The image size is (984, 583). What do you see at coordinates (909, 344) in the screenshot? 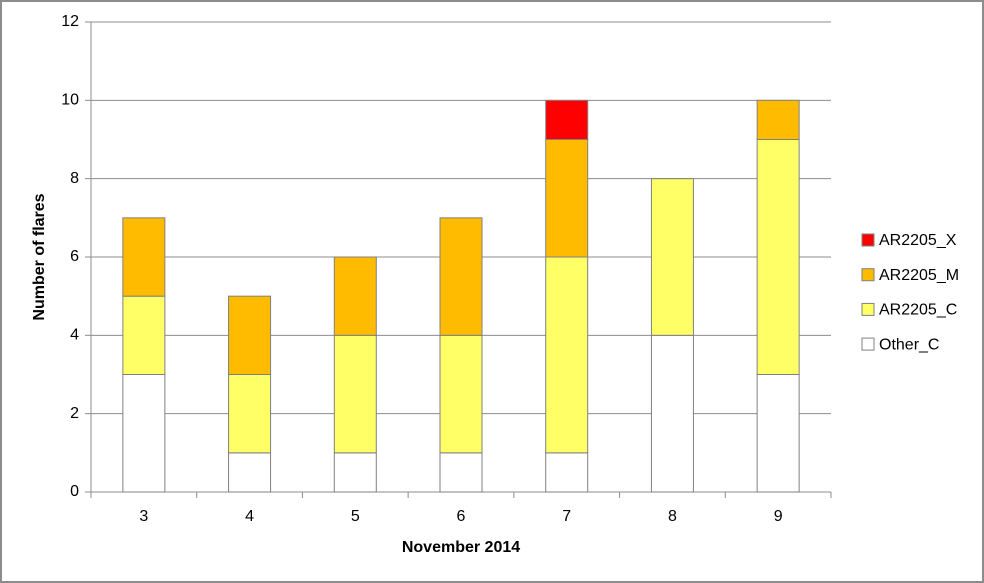
I see `legend-label: Other_C` at bounding box center [909, 344].